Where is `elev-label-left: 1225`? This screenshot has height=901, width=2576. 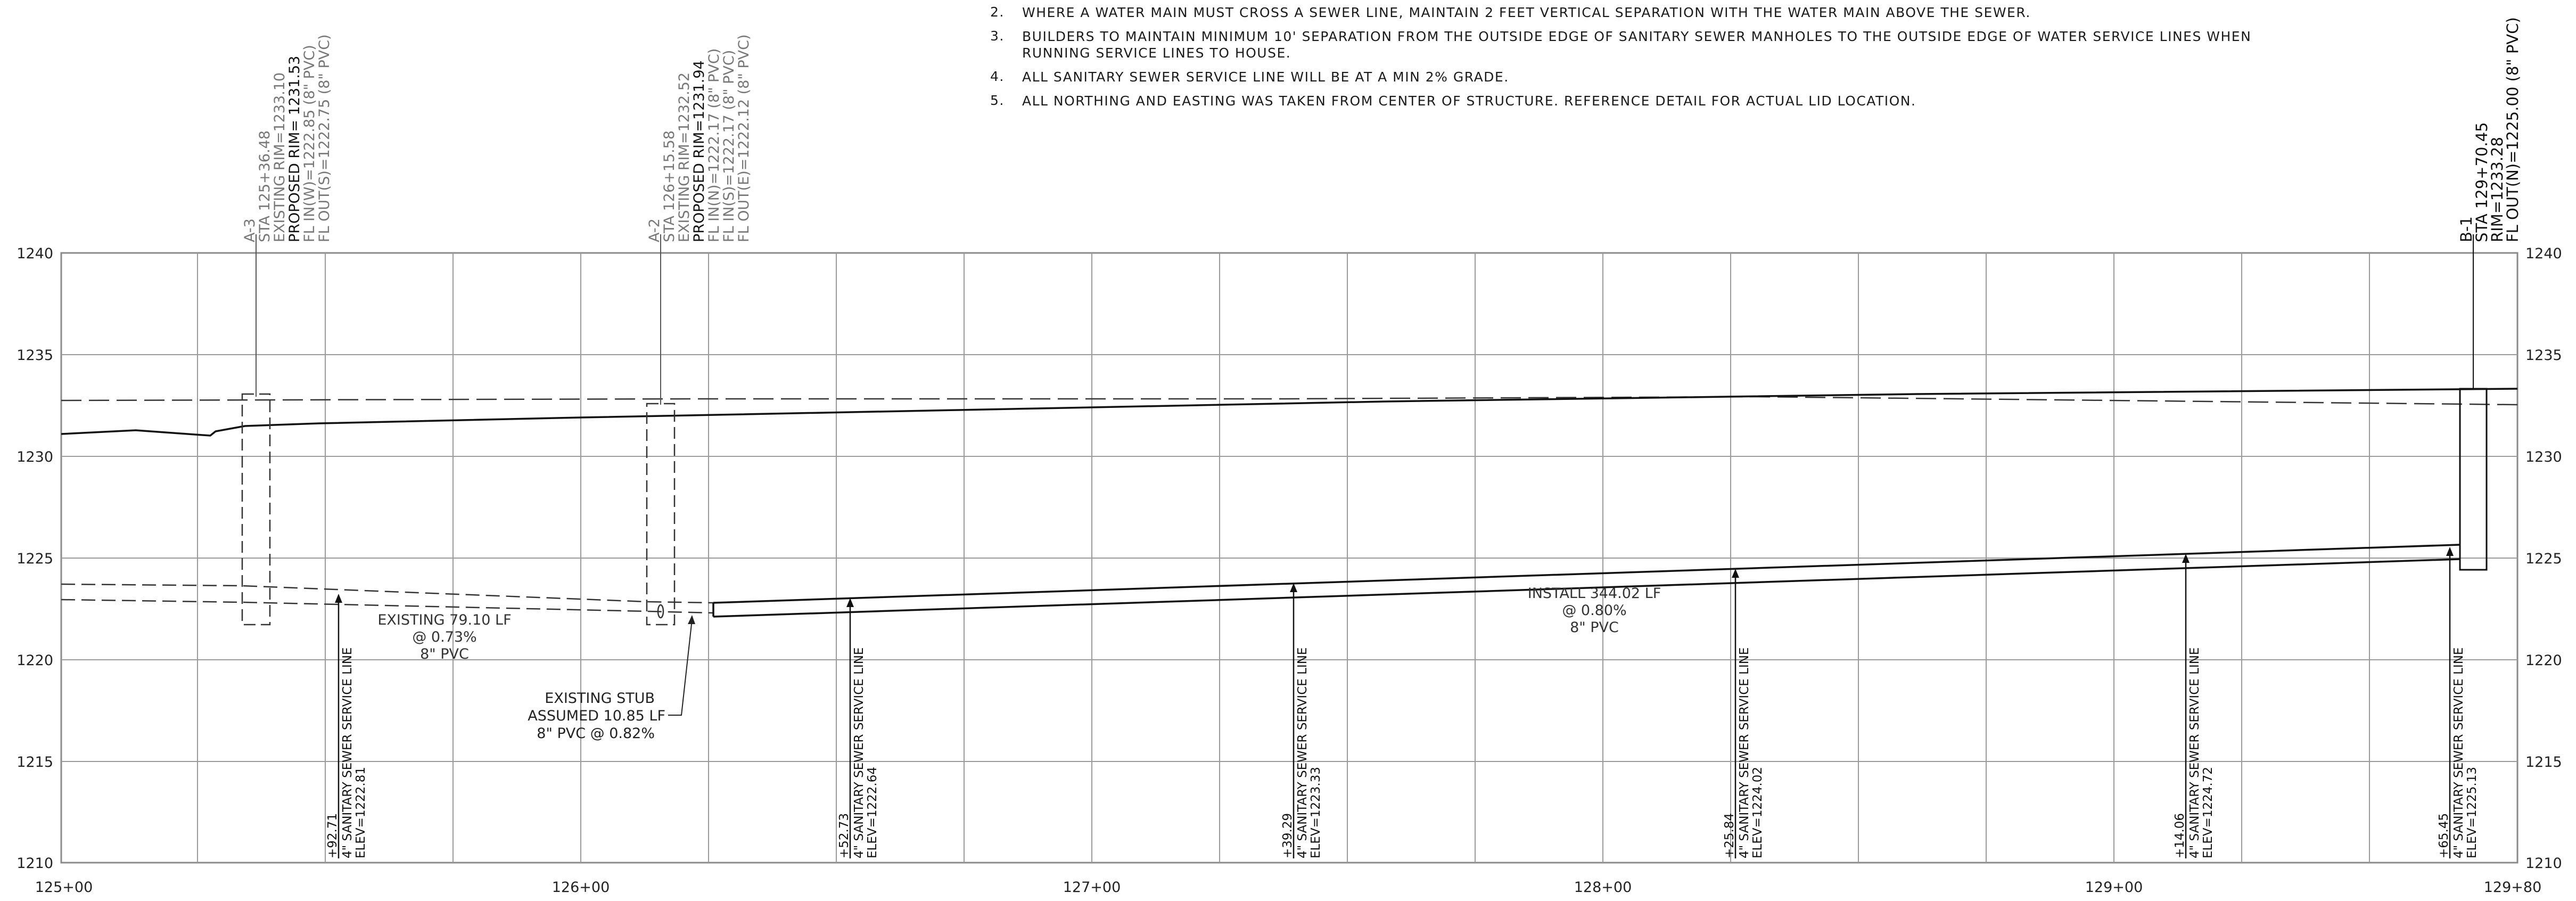 elev-label-left: 1225 is located at coordinates (35, 559).